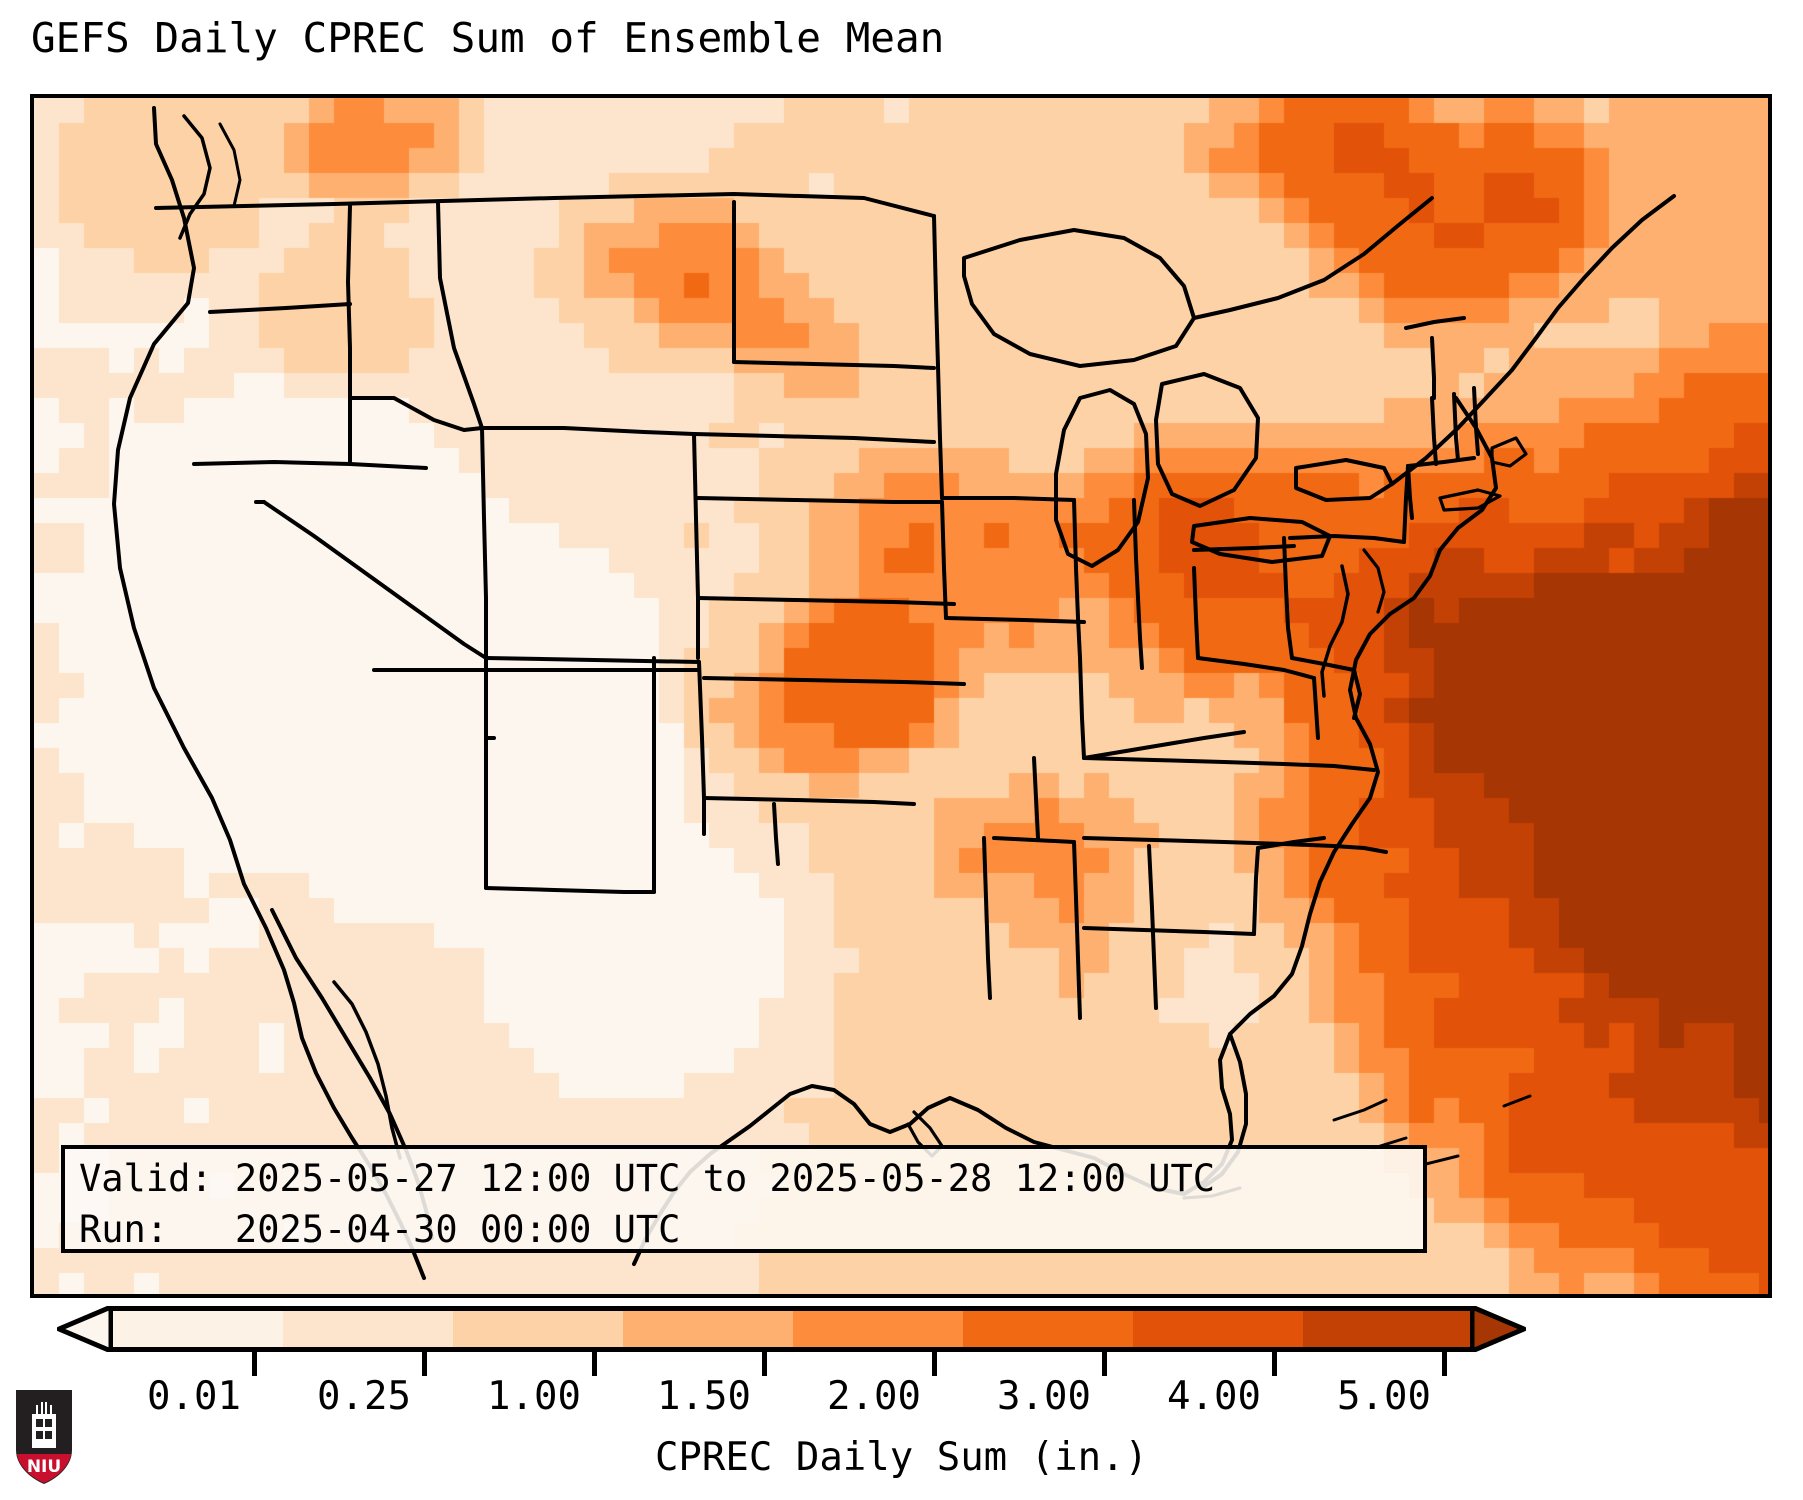 The height and width of the screenshot is (1500, 1803). Describe the element at coordinates (488, 38) in the screenshot. I see `page-title: GEFS Daily CPREC Sum of Ensemble Mean` at that location.